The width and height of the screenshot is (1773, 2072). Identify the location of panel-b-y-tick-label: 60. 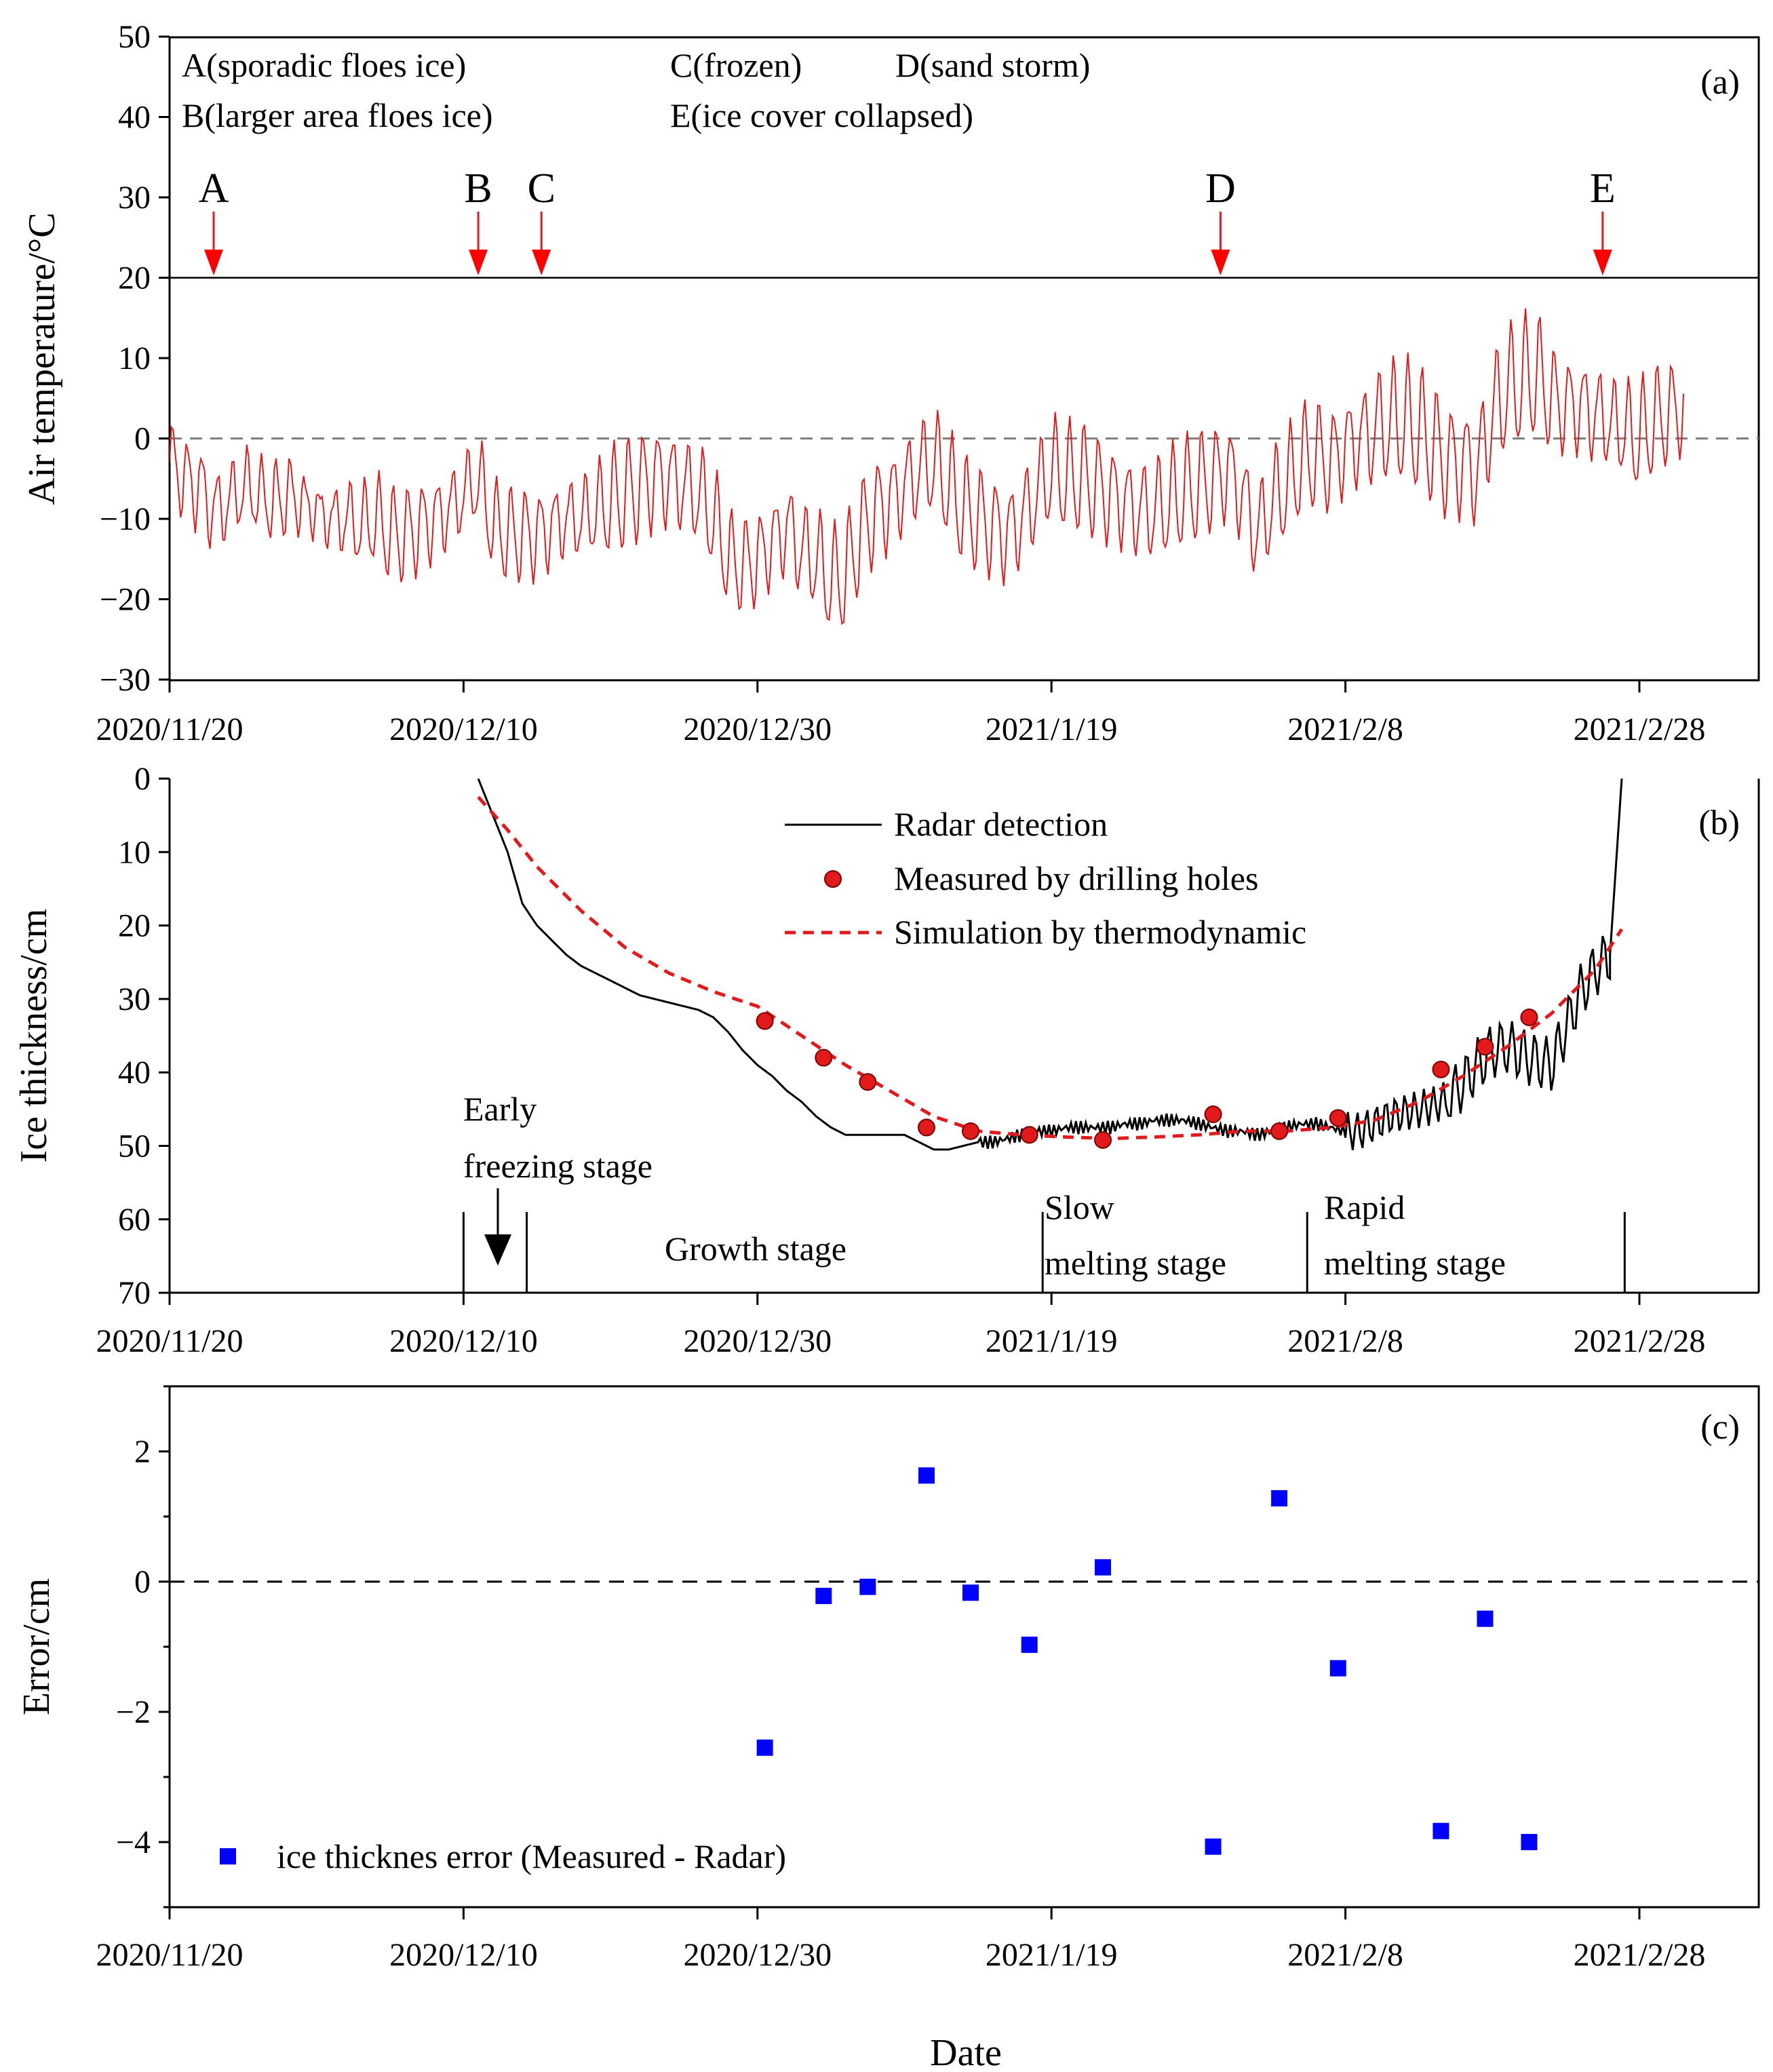
(134, 1220).